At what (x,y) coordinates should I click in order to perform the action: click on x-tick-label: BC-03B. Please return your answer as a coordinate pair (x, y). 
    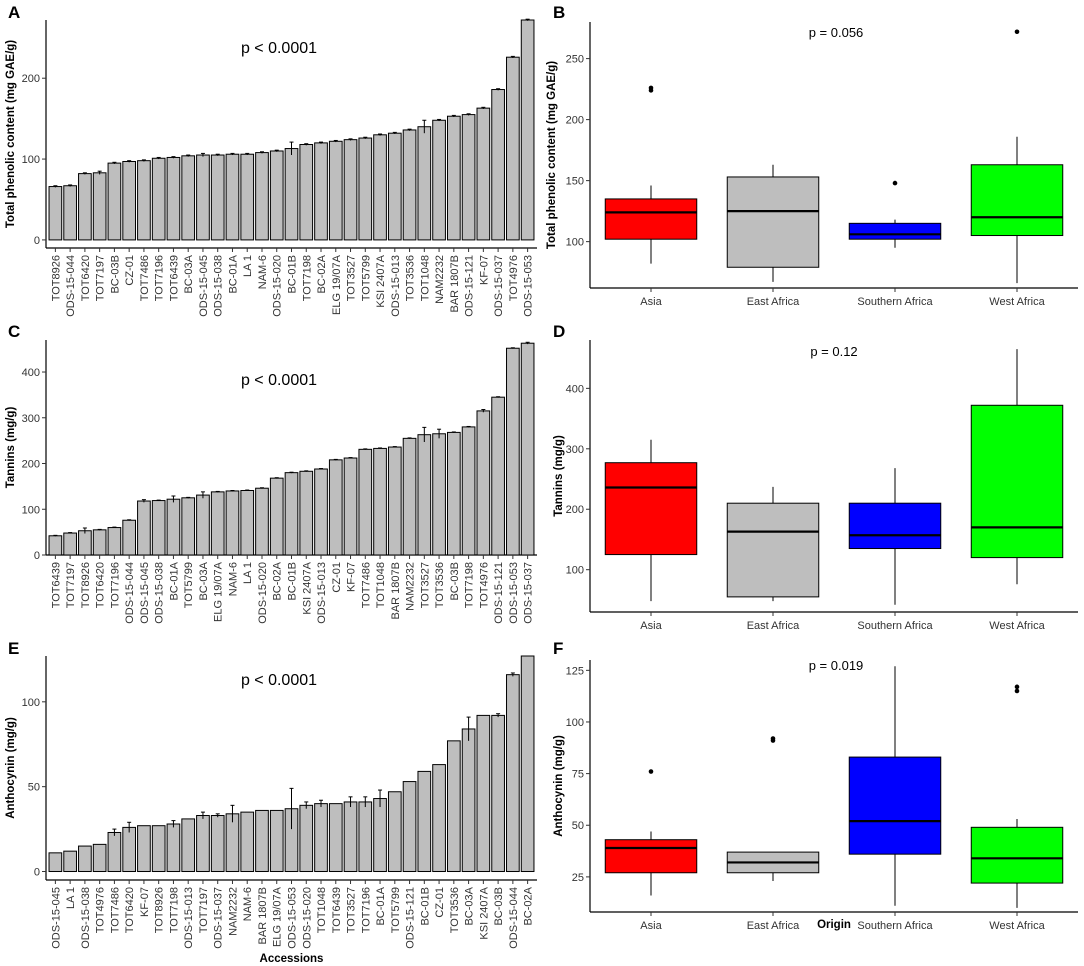
    Looking at the image, I should click on (455, 581).